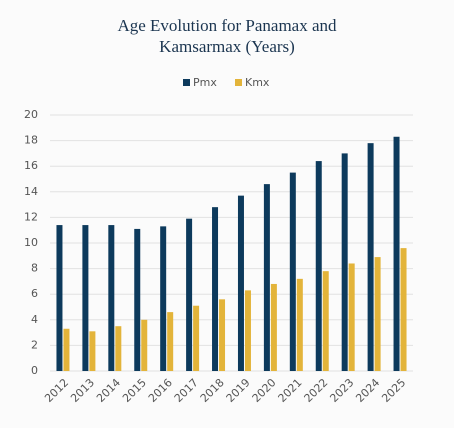  What do you see at coordinates (31, 165) in the screenshot?
I see `y-tick-label: 16` at bounding box center [31, 165].